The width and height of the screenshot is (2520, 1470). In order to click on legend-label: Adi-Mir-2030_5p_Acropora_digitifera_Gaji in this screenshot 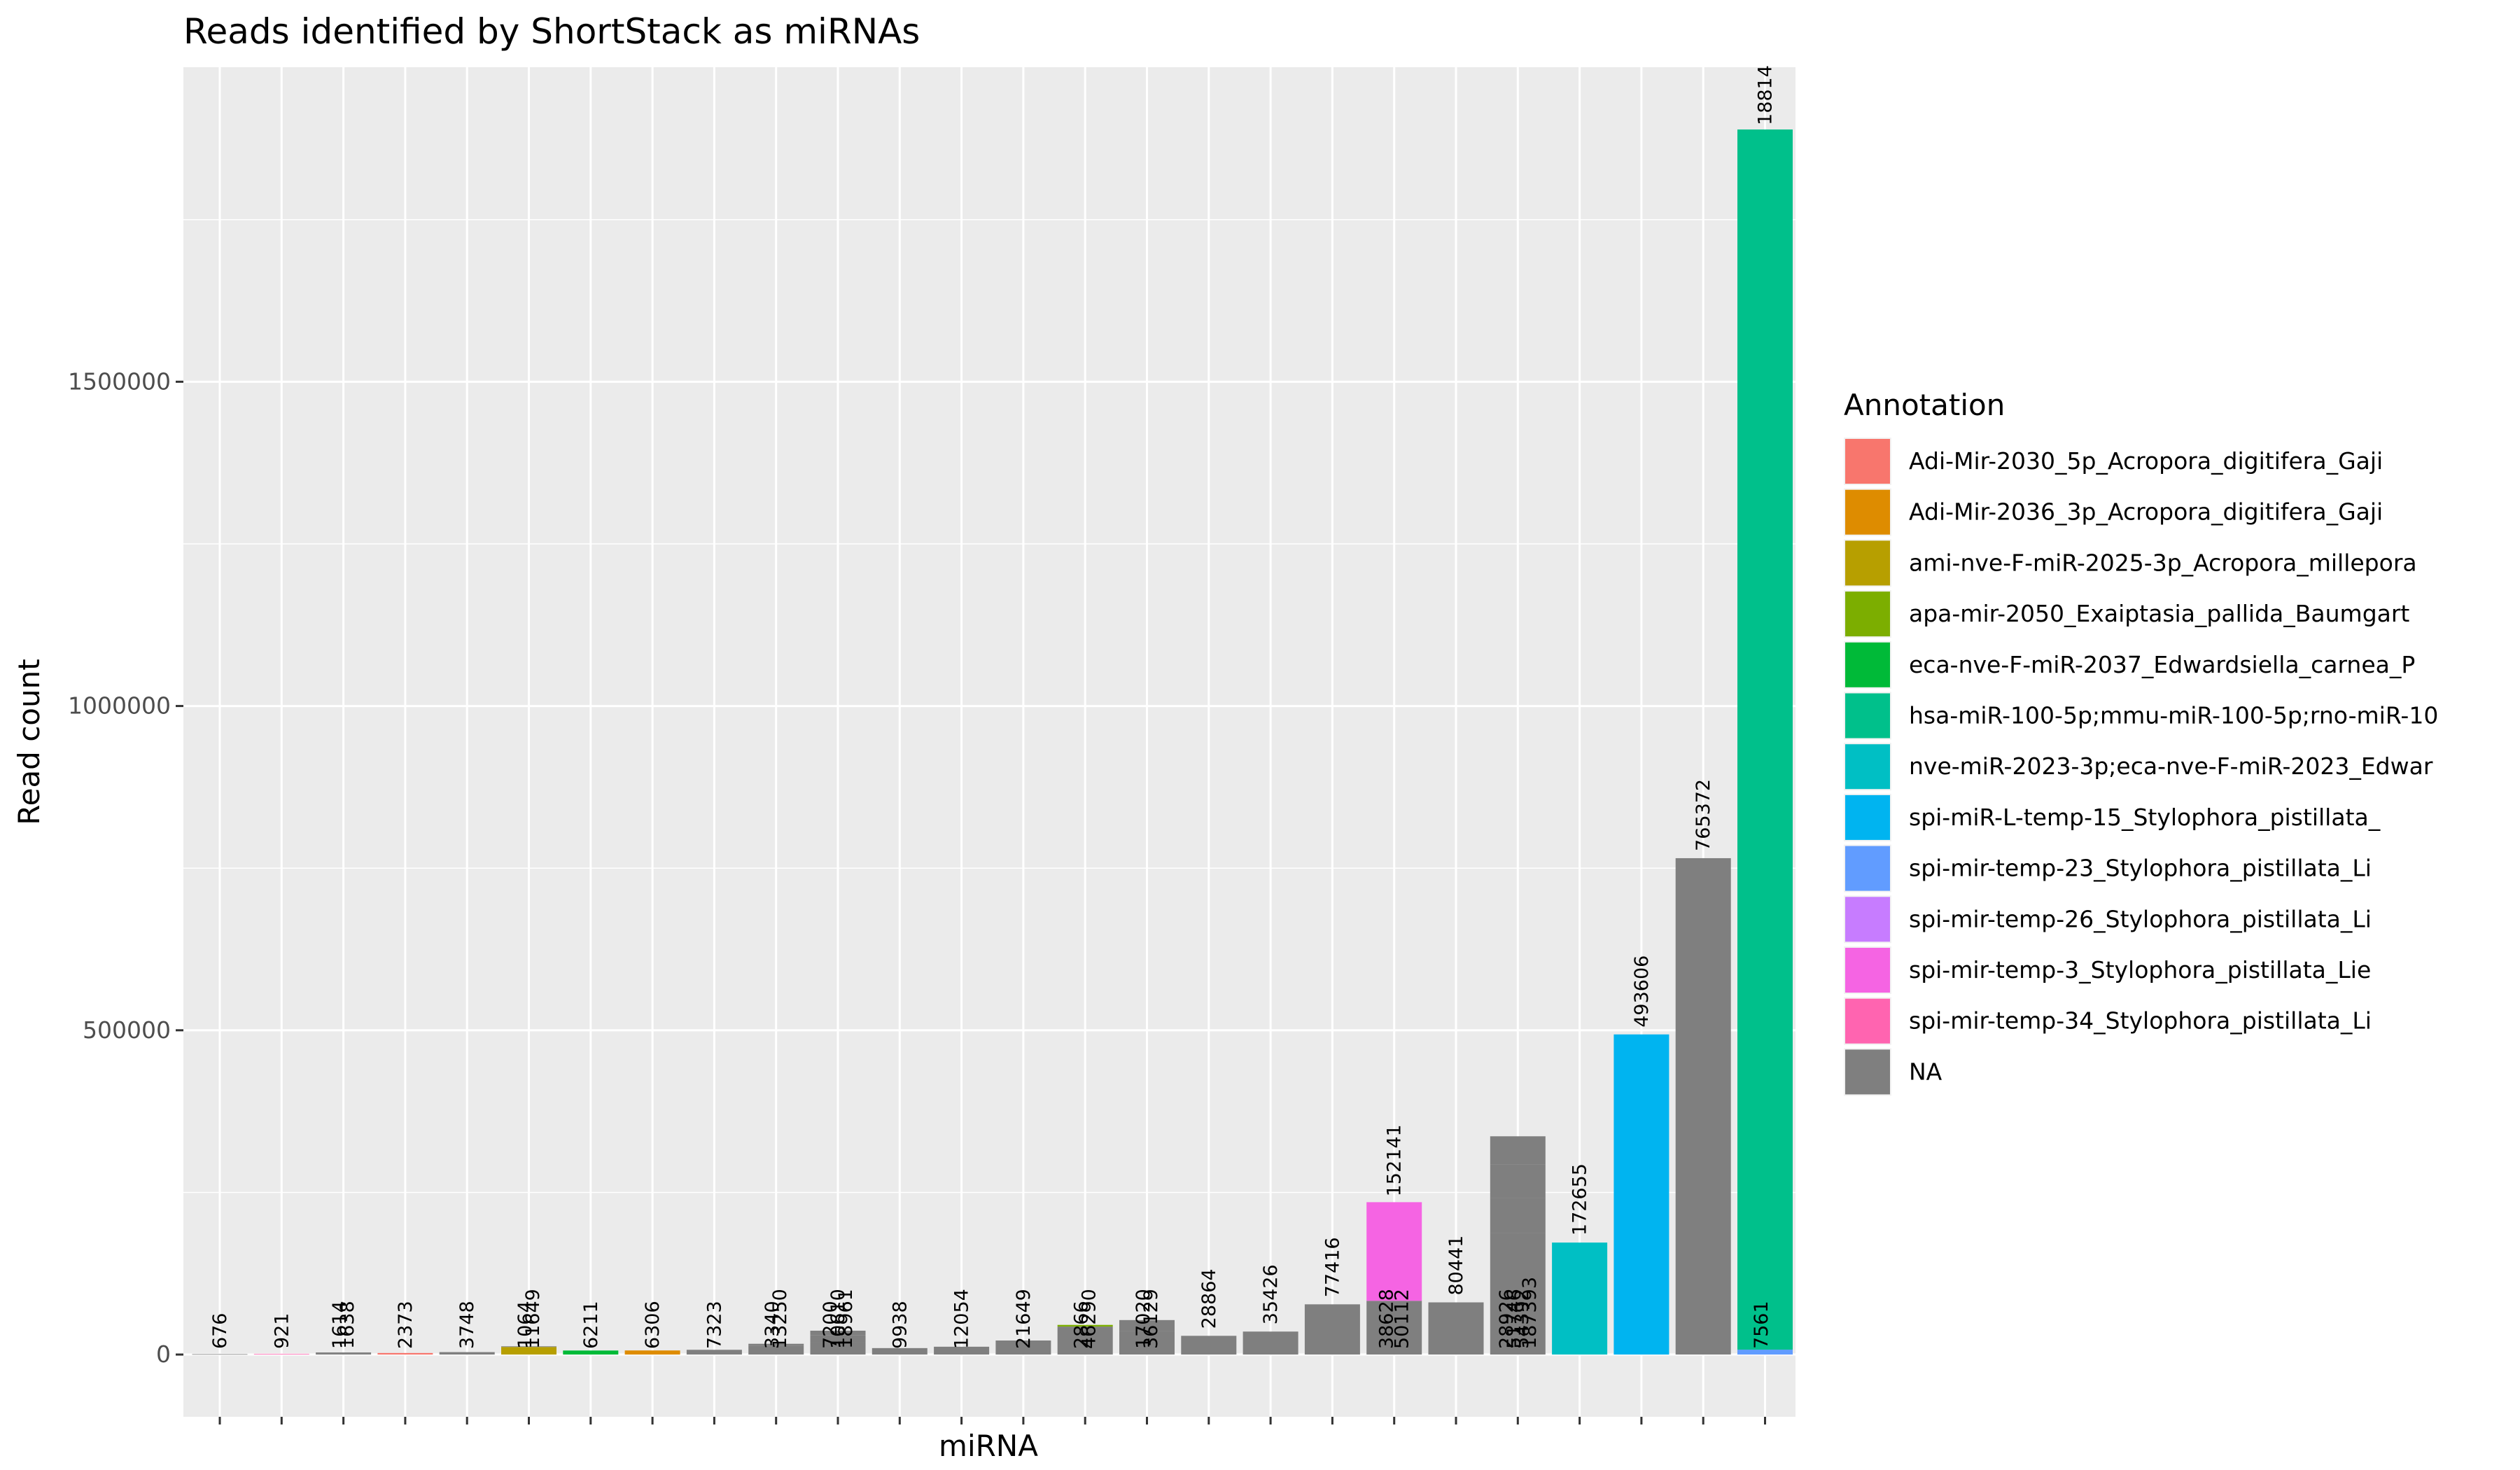, I will do `click(2146, 461)`.